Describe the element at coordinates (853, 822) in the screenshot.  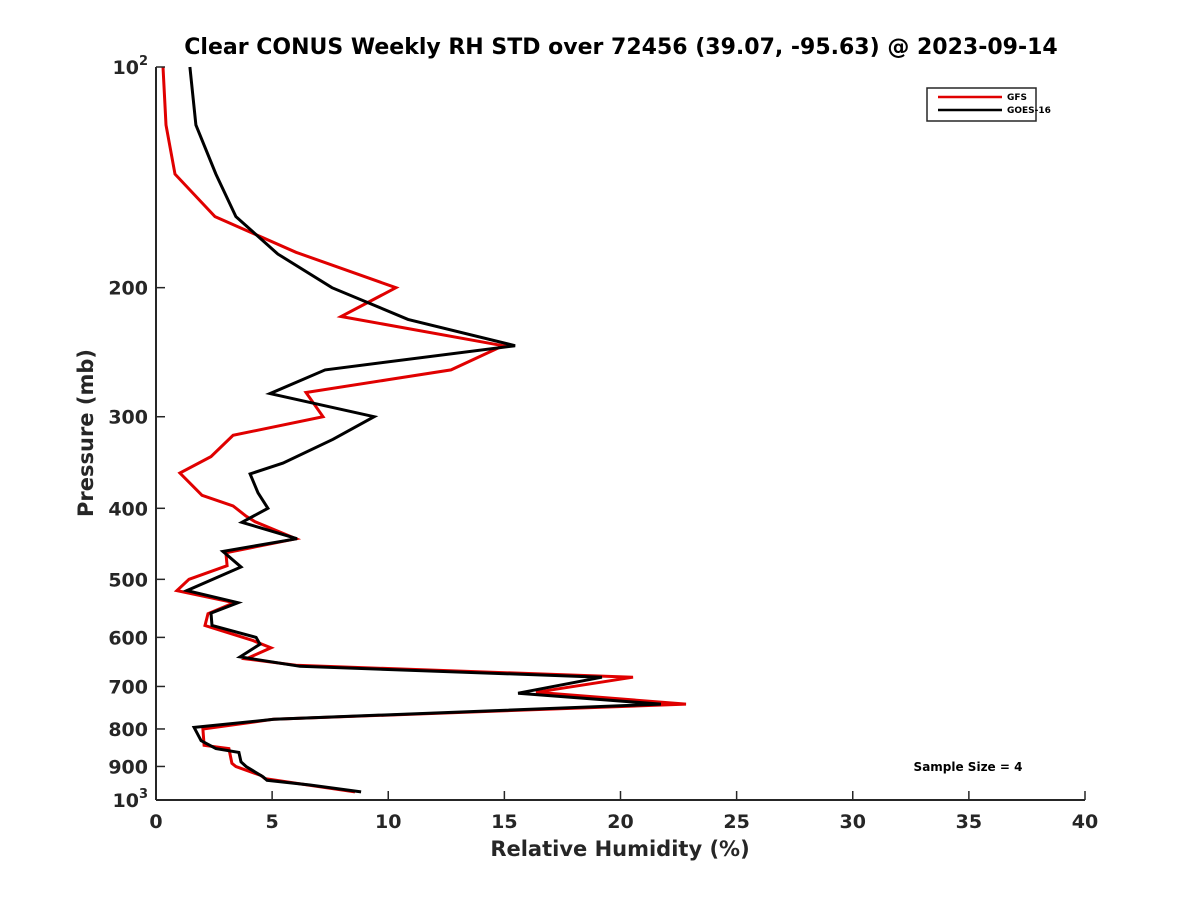
I see `x-tick-label: 30` at that location.